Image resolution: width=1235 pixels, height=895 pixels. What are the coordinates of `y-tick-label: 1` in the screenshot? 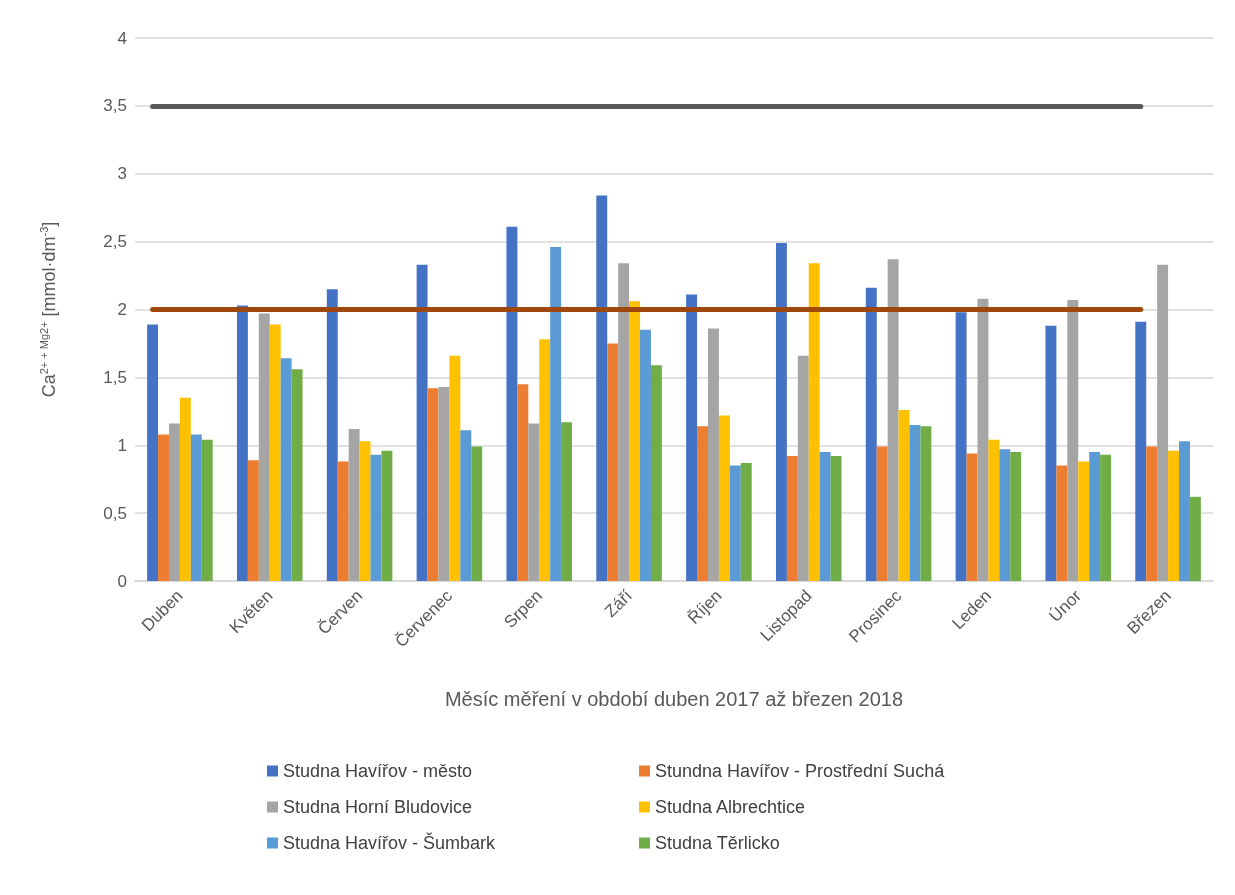 It's located at (122, 445).